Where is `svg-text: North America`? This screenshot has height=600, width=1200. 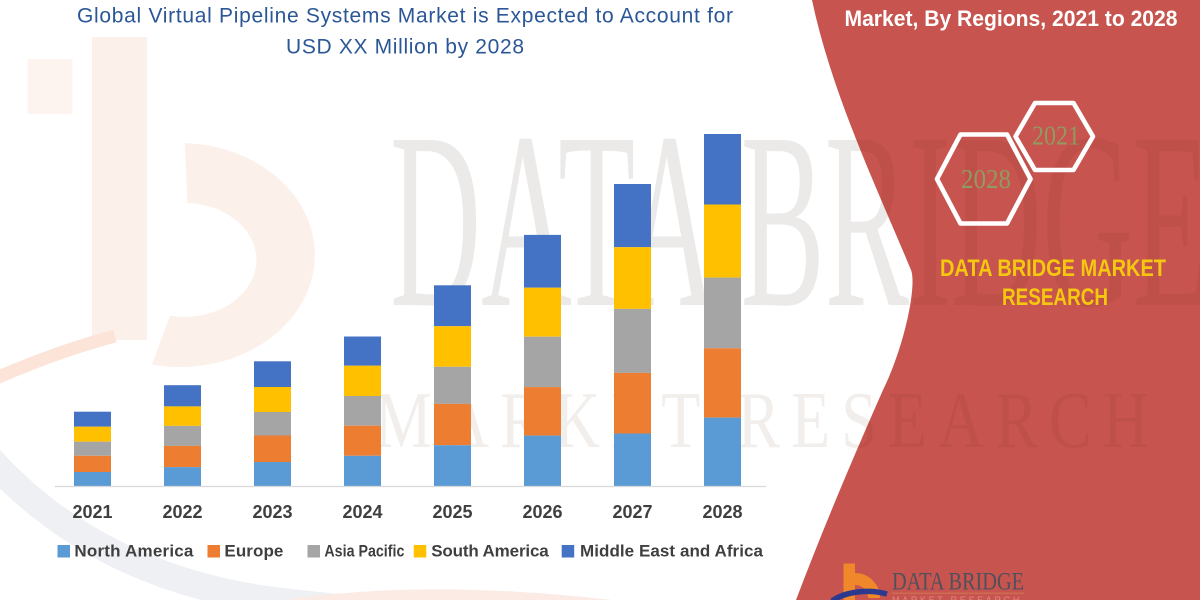 svg-text: North America is located at coordinates (134, 551).